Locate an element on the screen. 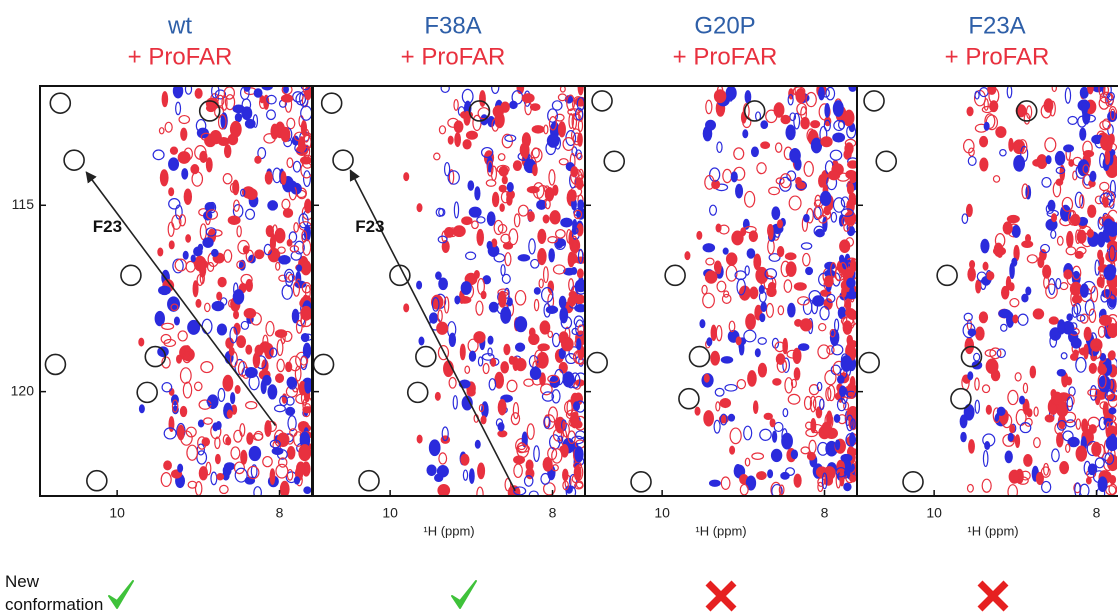 This screenshot has height=616, width=1118. annotation-label: F23 is located at coordinates (369, 226).